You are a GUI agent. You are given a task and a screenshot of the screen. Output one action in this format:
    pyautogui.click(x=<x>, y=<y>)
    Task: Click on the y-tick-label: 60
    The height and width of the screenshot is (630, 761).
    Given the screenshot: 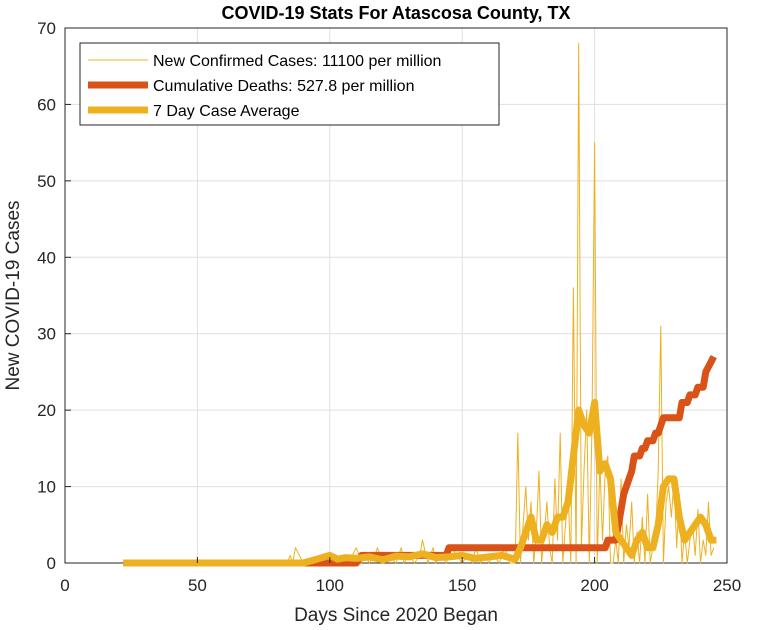 What is the action you would take?
    pyautogui.click(x=46, y=104)
    